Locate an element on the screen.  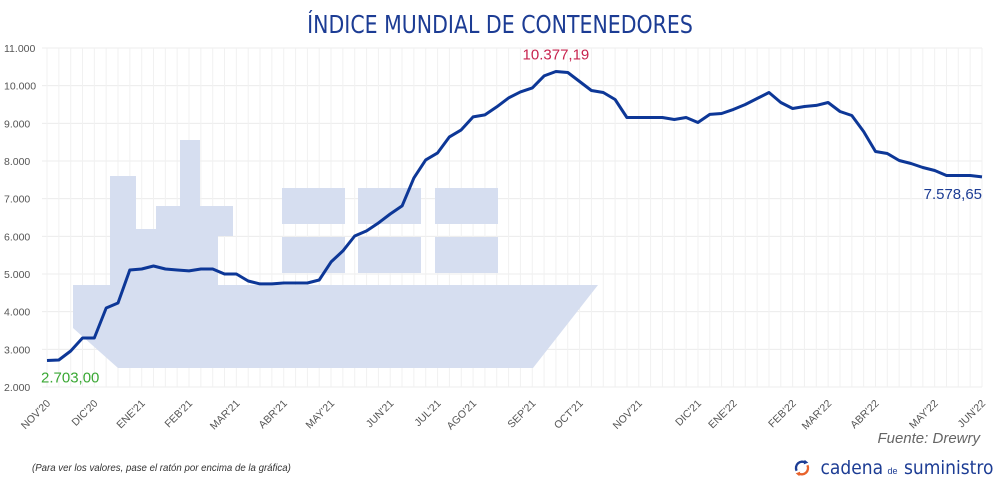
x-tick-label: MAY'21 is located at coordinates (320, 415).